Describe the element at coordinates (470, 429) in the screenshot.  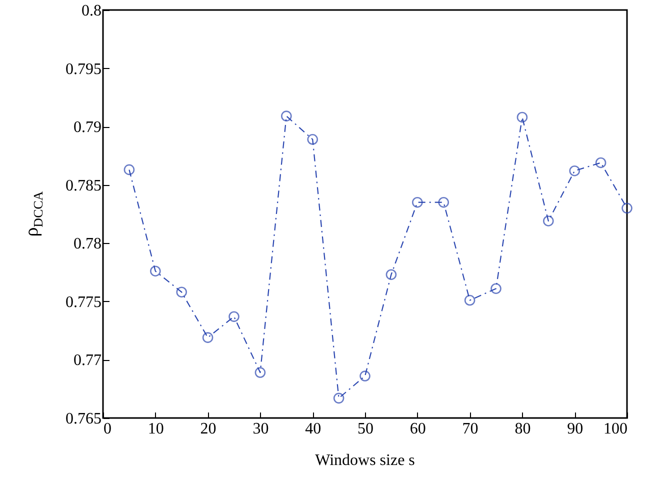
I see `x-tick-label: 70` at that location.